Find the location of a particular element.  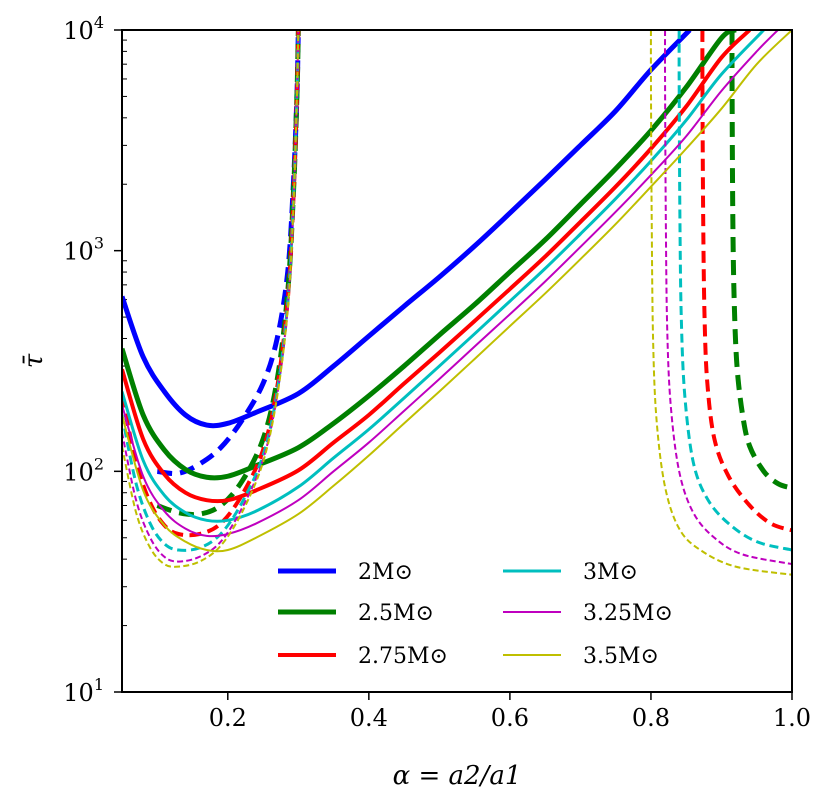

series-line-3.25-dashed-right is located at coordinates (728, 298).